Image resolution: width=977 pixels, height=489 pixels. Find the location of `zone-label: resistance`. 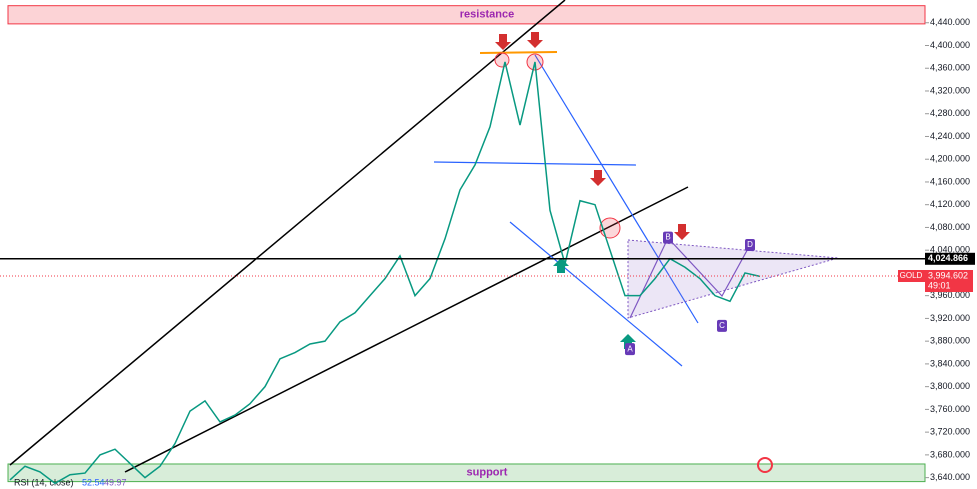

zone-label: resistance is located at coordinates (487, 15).